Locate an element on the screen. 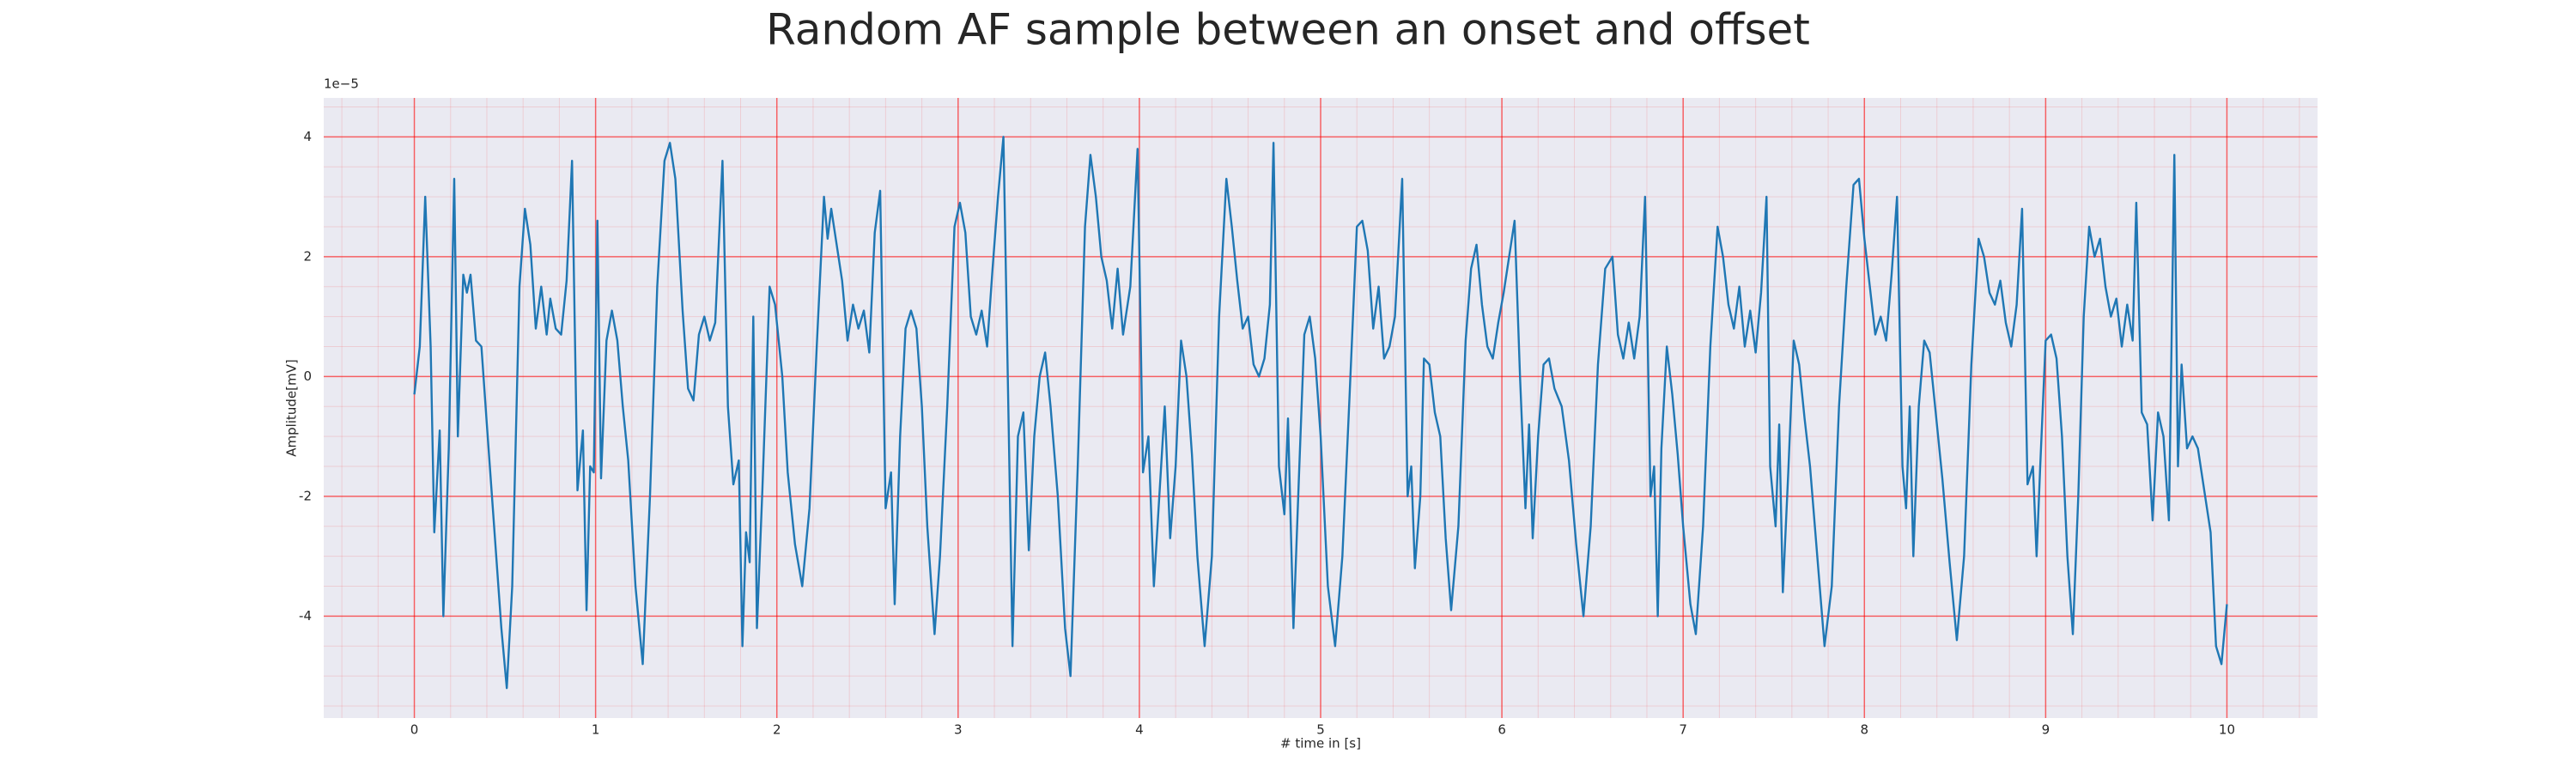 The width and height of the screenshot is (2576, 773). x-tick-label: 8 is located at coordinates (1864, 730).